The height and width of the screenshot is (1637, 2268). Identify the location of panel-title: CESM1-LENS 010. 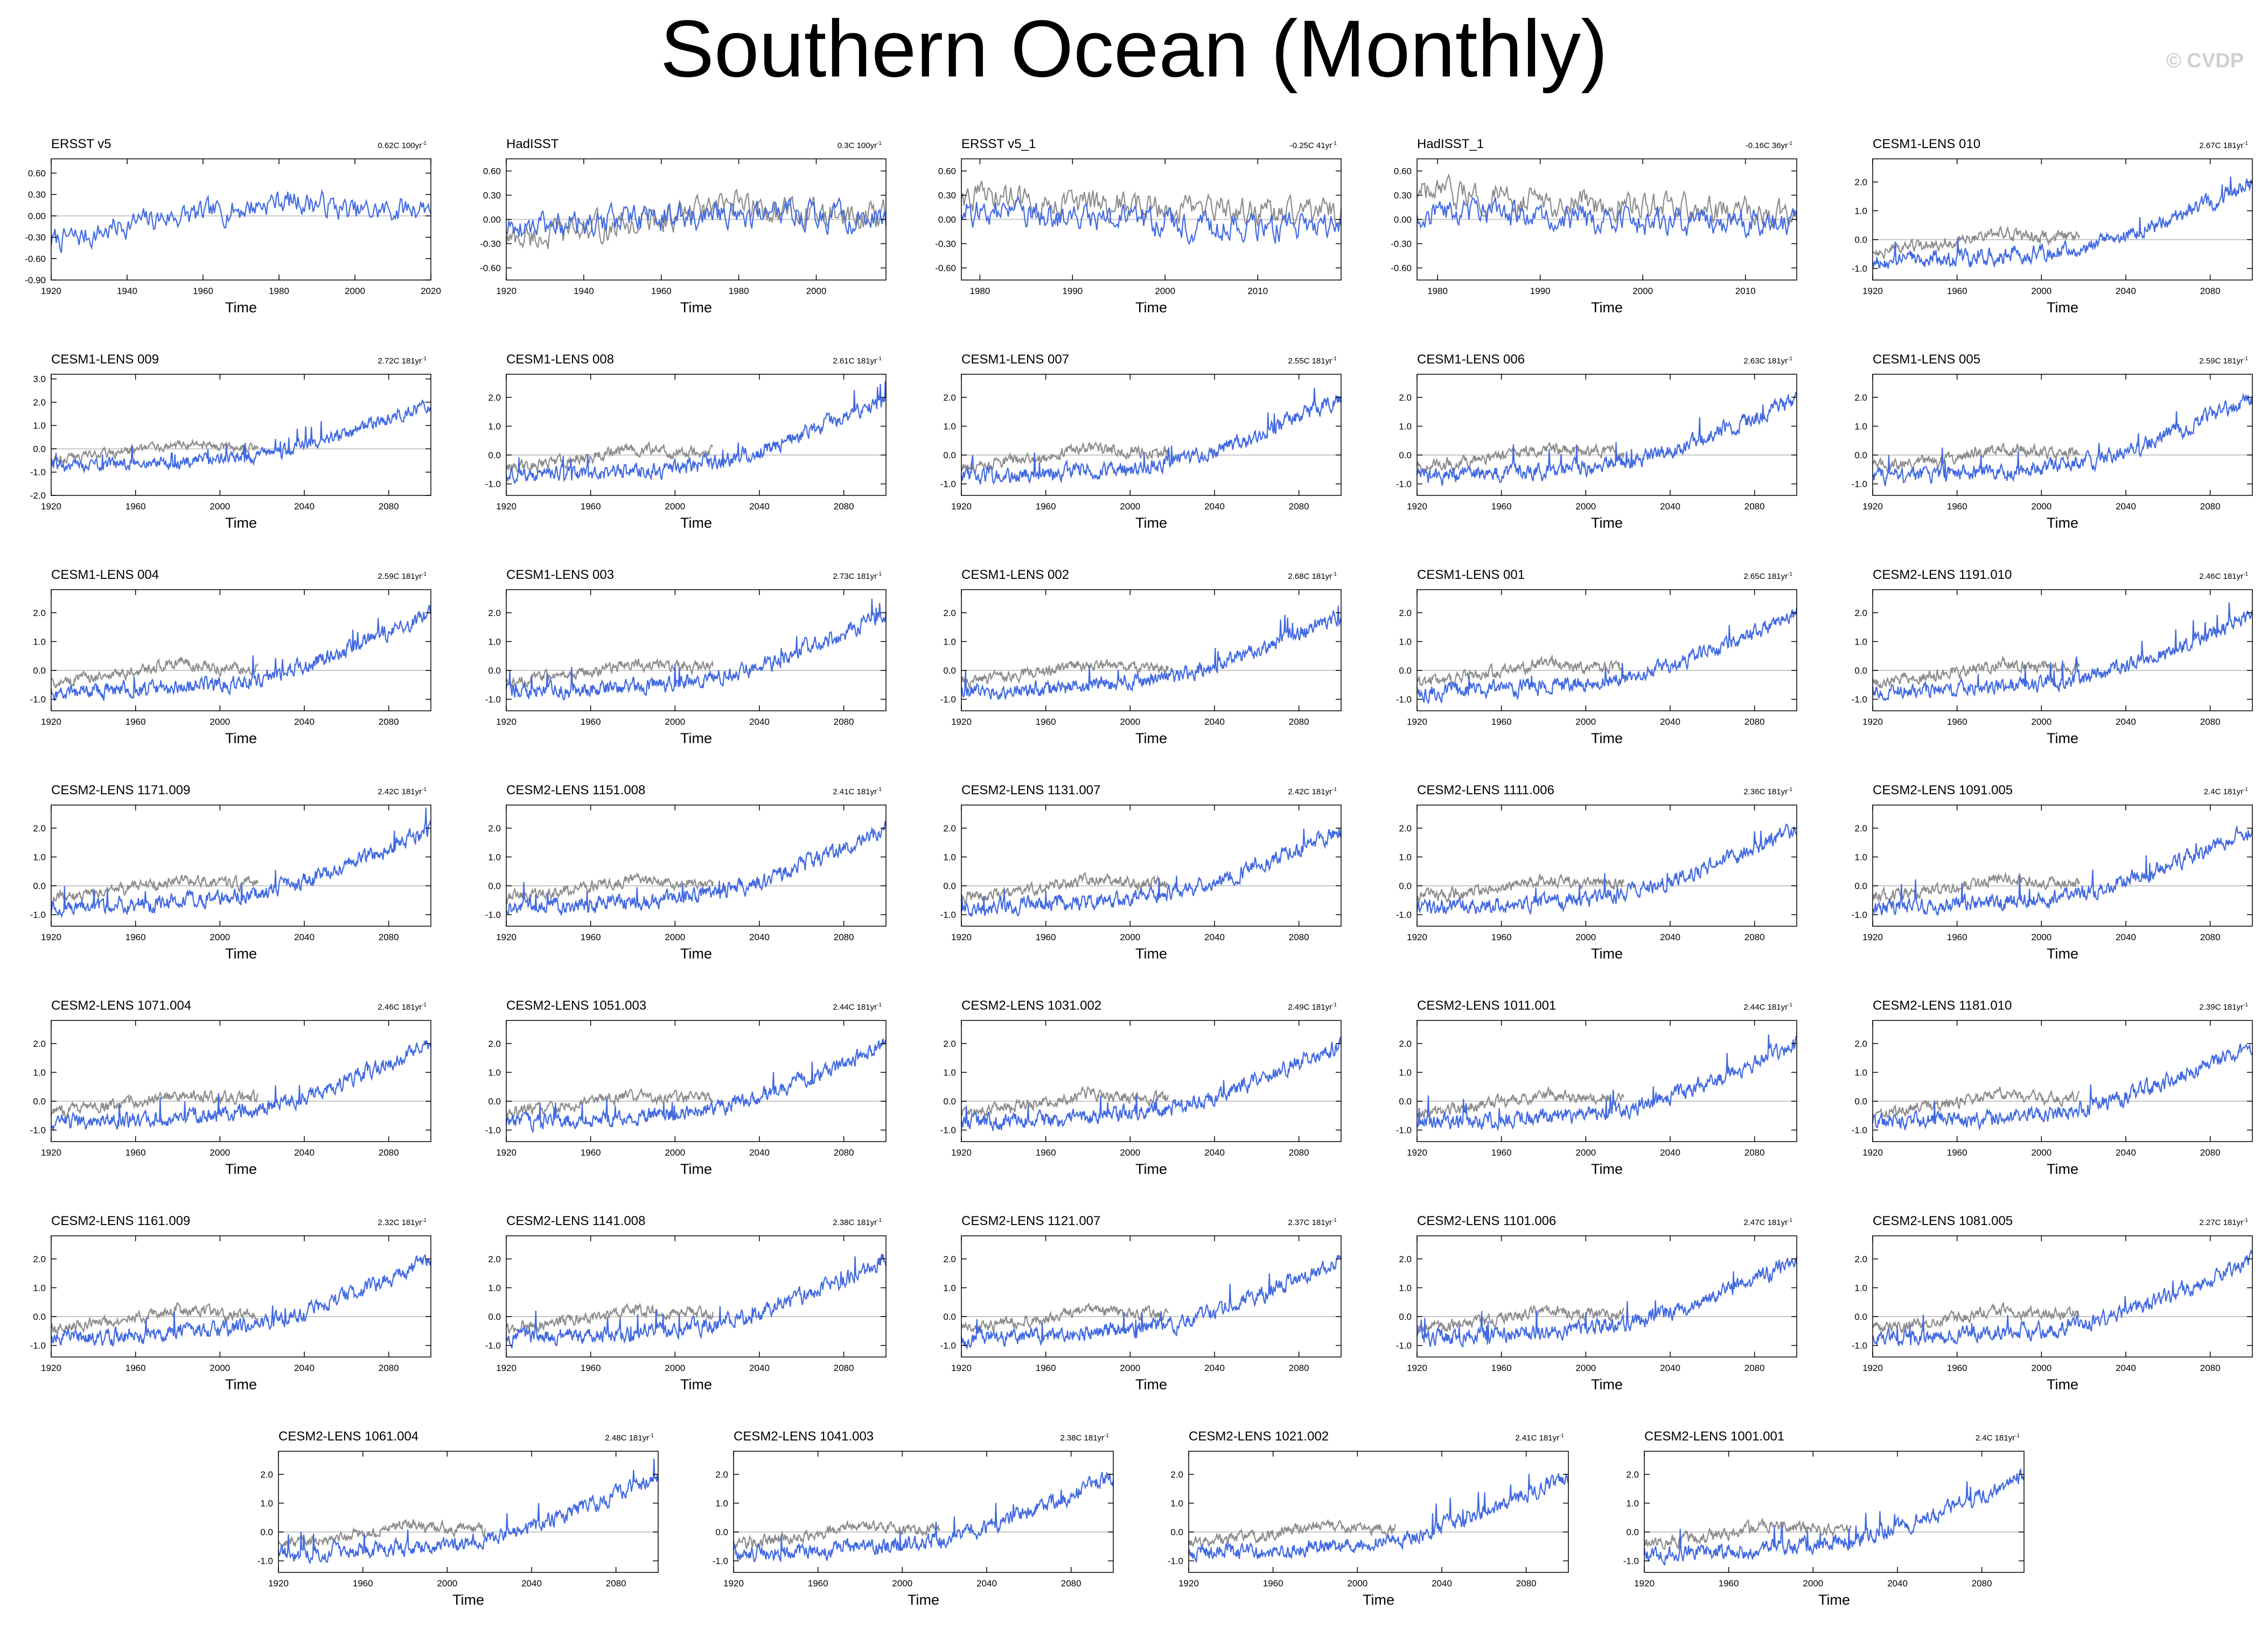
(1926, 144).